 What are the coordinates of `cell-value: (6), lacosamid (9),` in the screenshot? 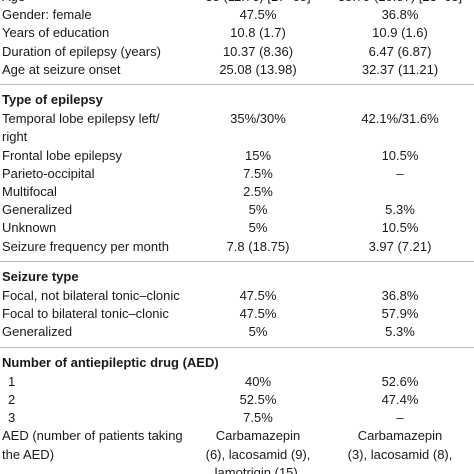 It's located at (258, 454).